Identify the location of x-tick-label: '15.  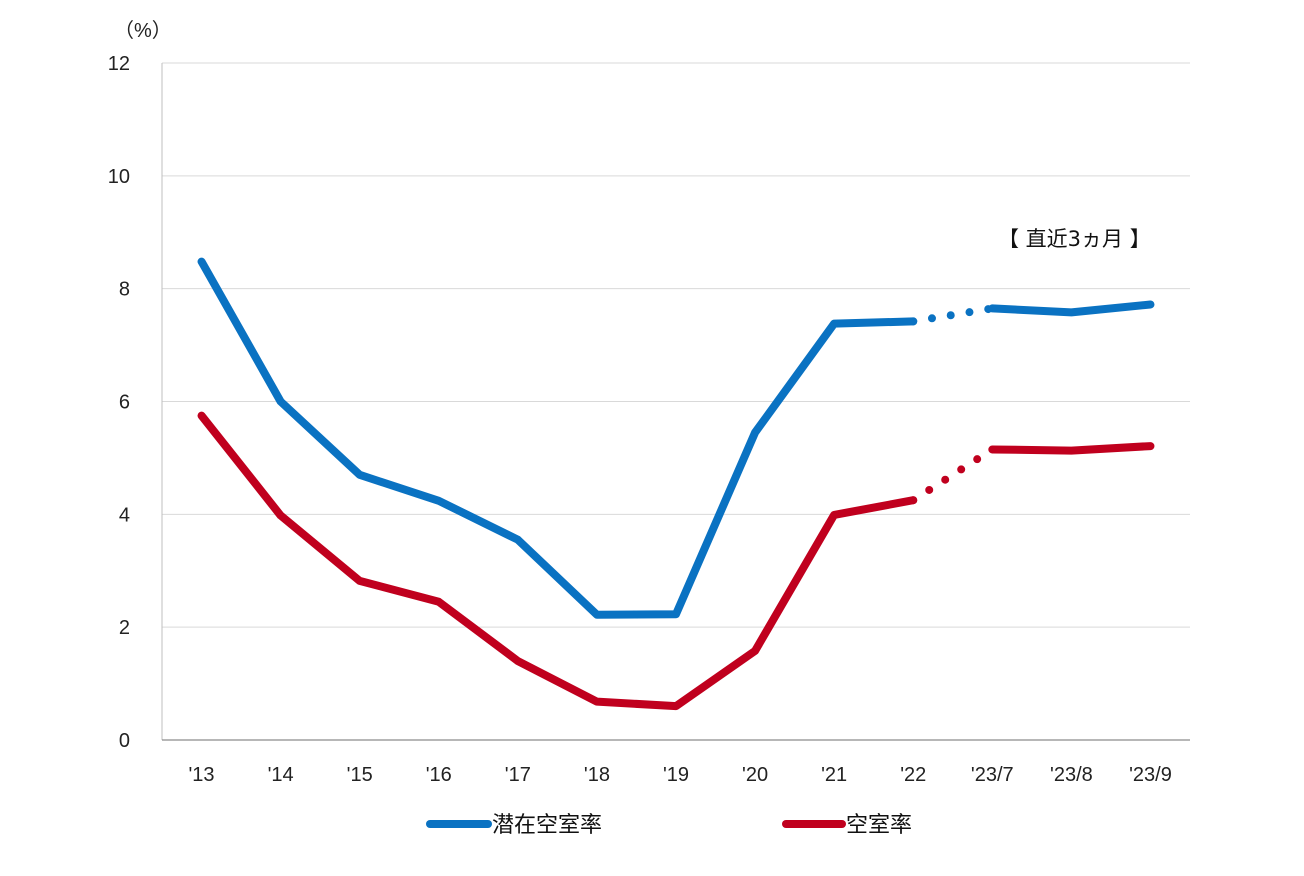
(360, 775).